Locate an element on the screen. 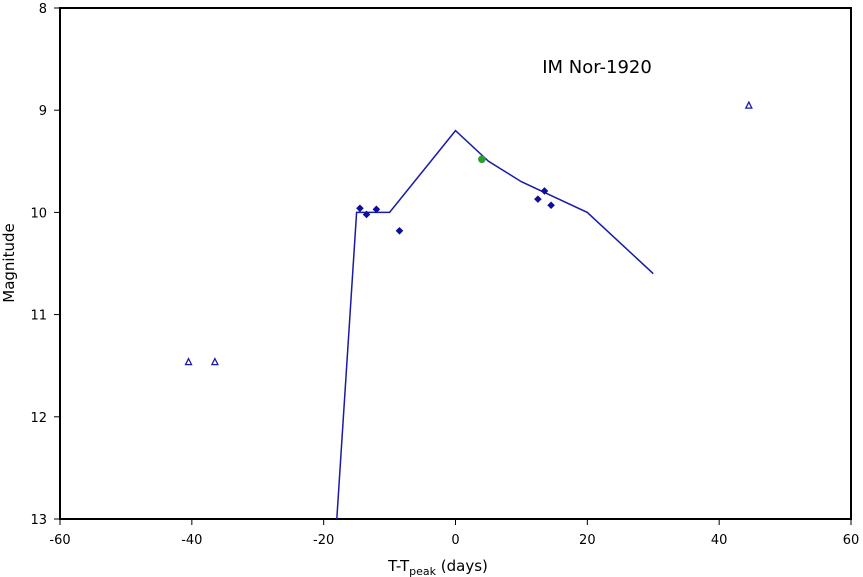  x-tick-label: -60 is located at coordinates (59, 540).